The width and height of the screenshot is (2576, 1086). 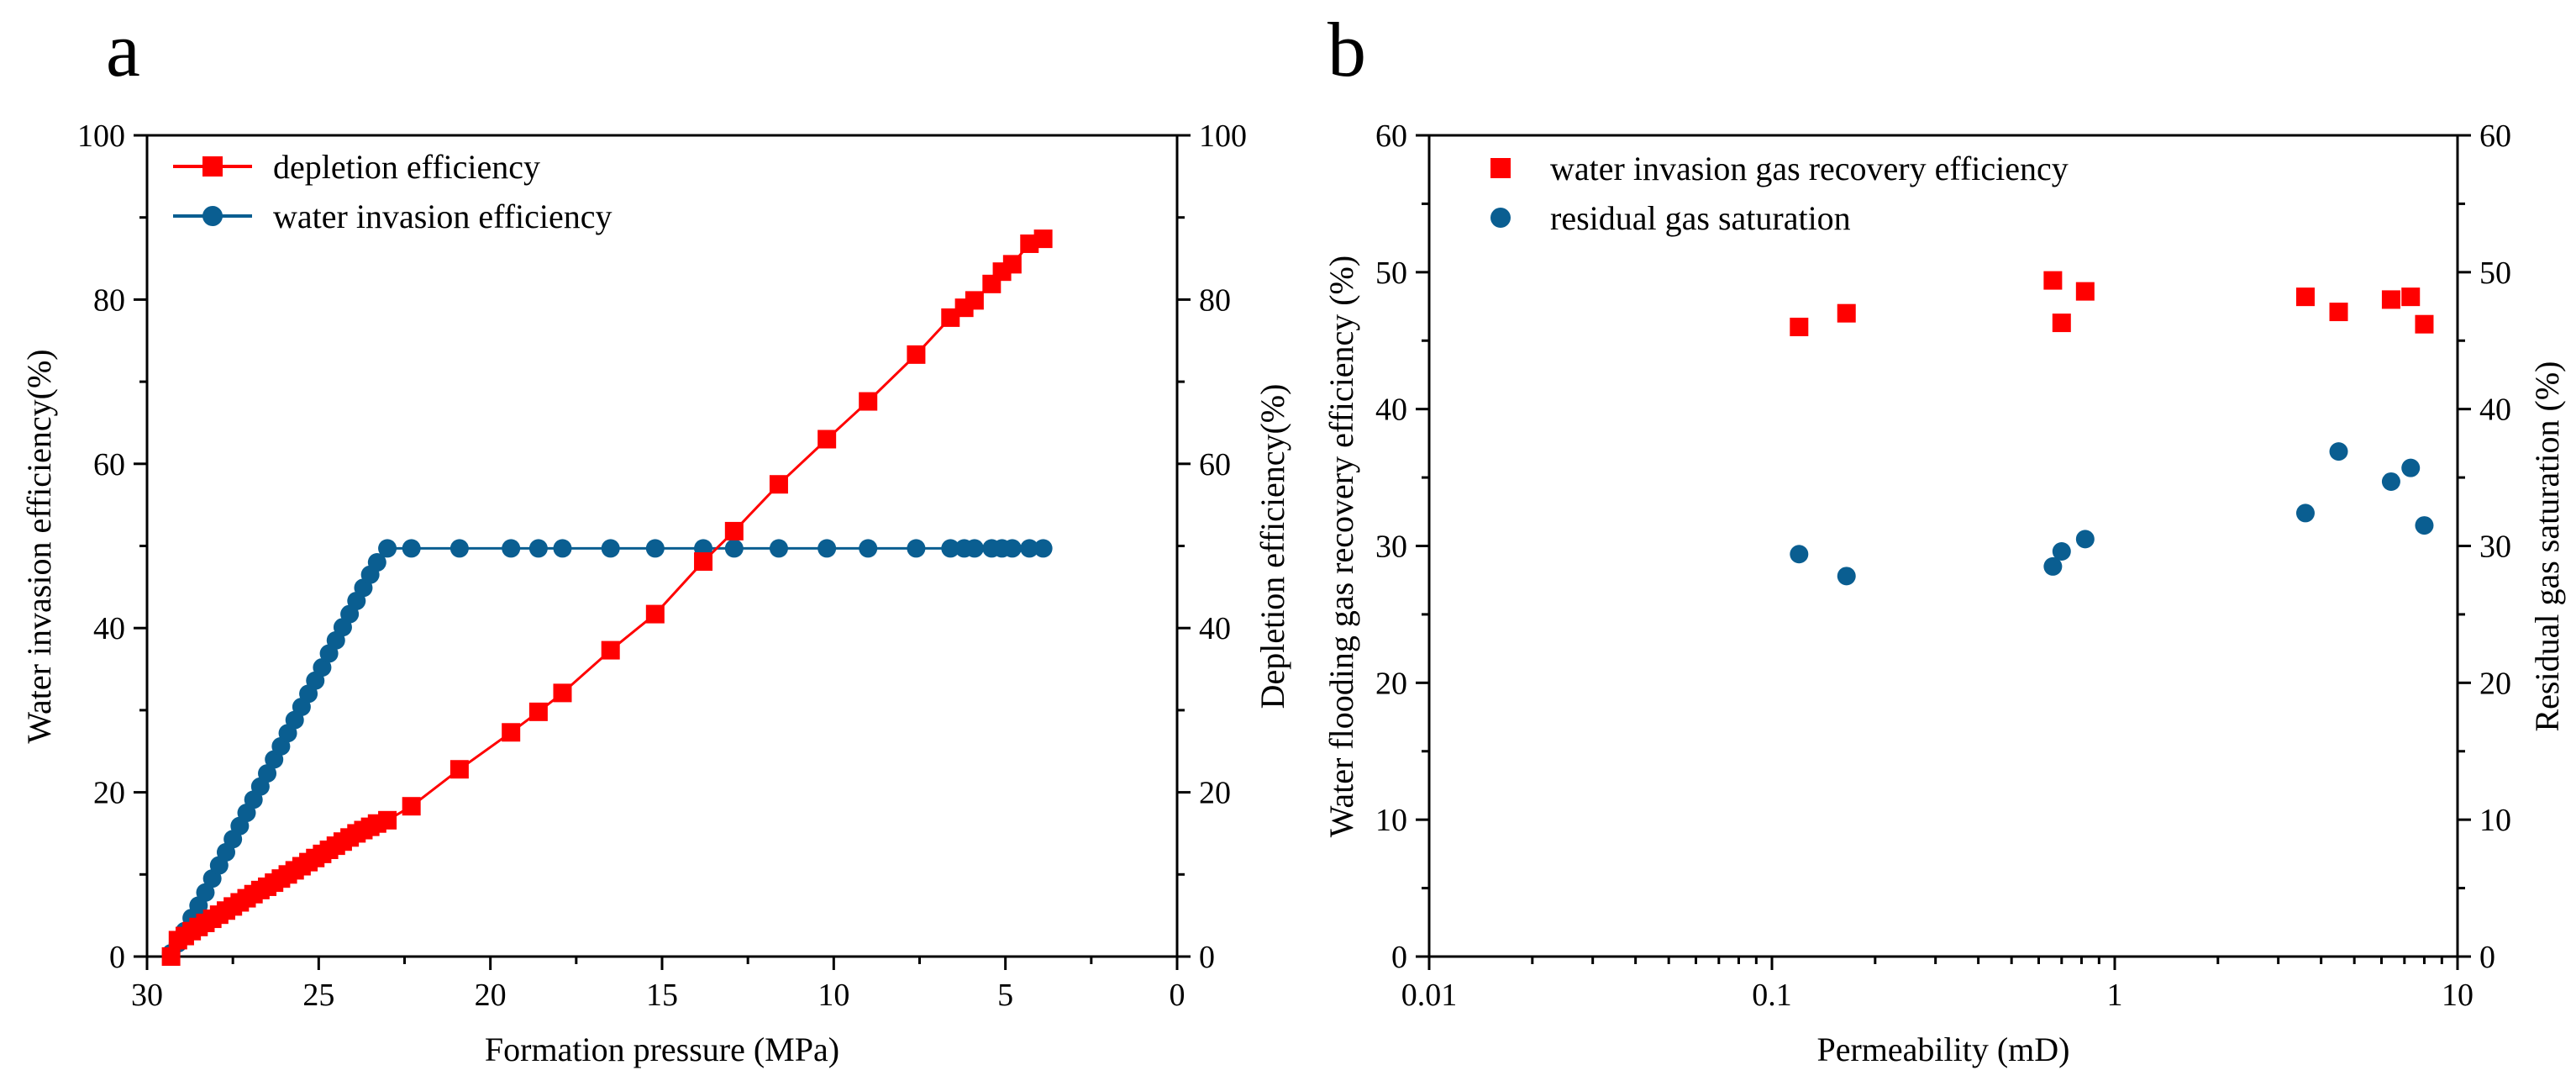 I want to click on panel-a-y-right-tick-label: 60, so click(x=1215, y=465).